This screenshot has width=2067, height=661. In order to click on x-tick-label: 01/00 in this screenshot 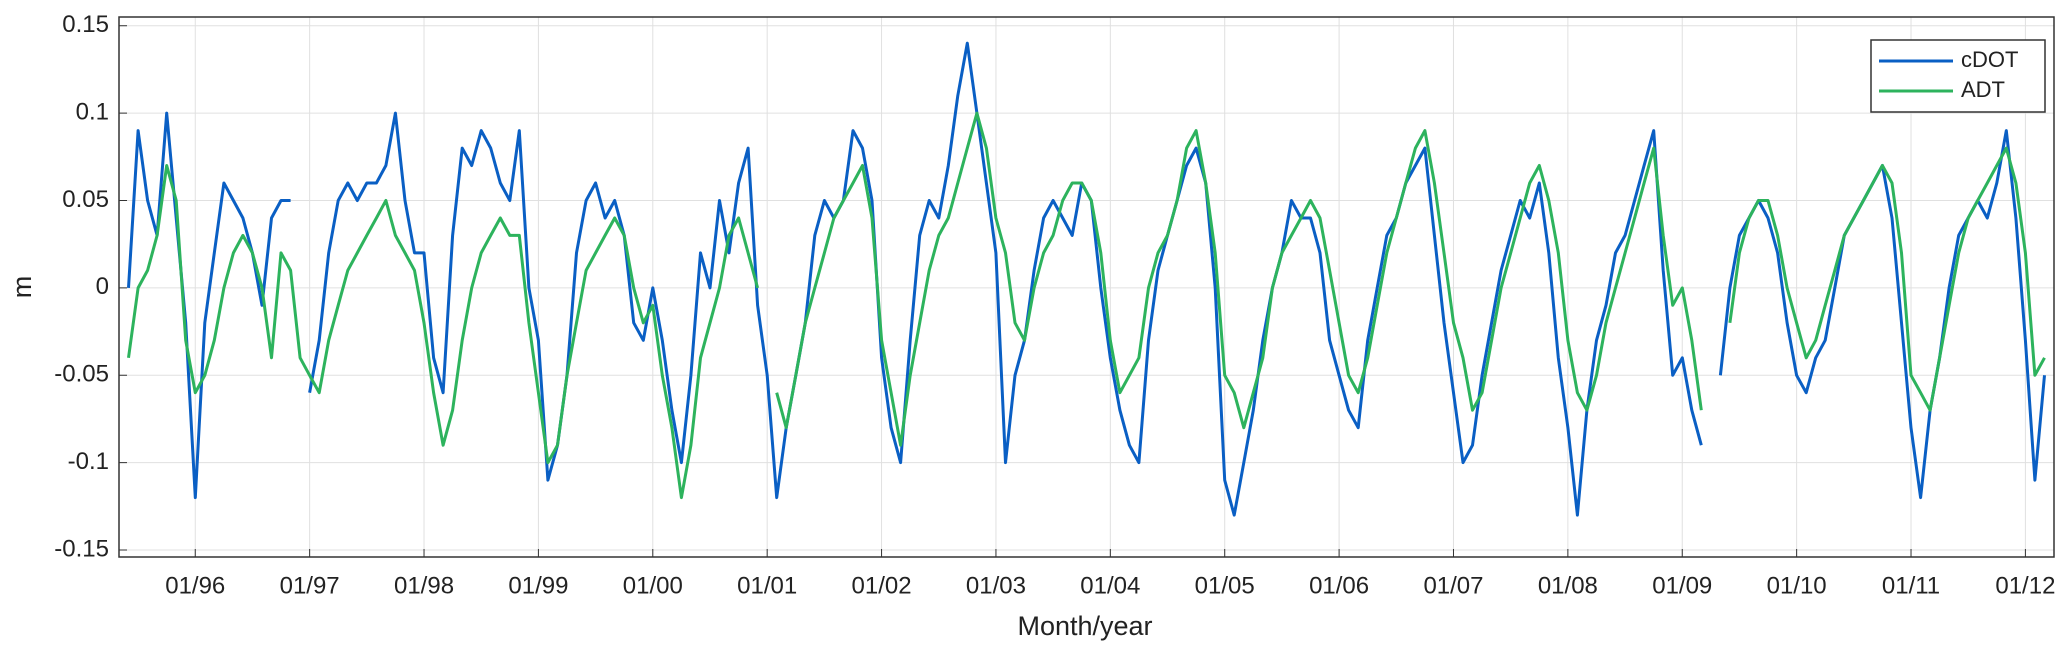, I will do `click(653, 585)`.